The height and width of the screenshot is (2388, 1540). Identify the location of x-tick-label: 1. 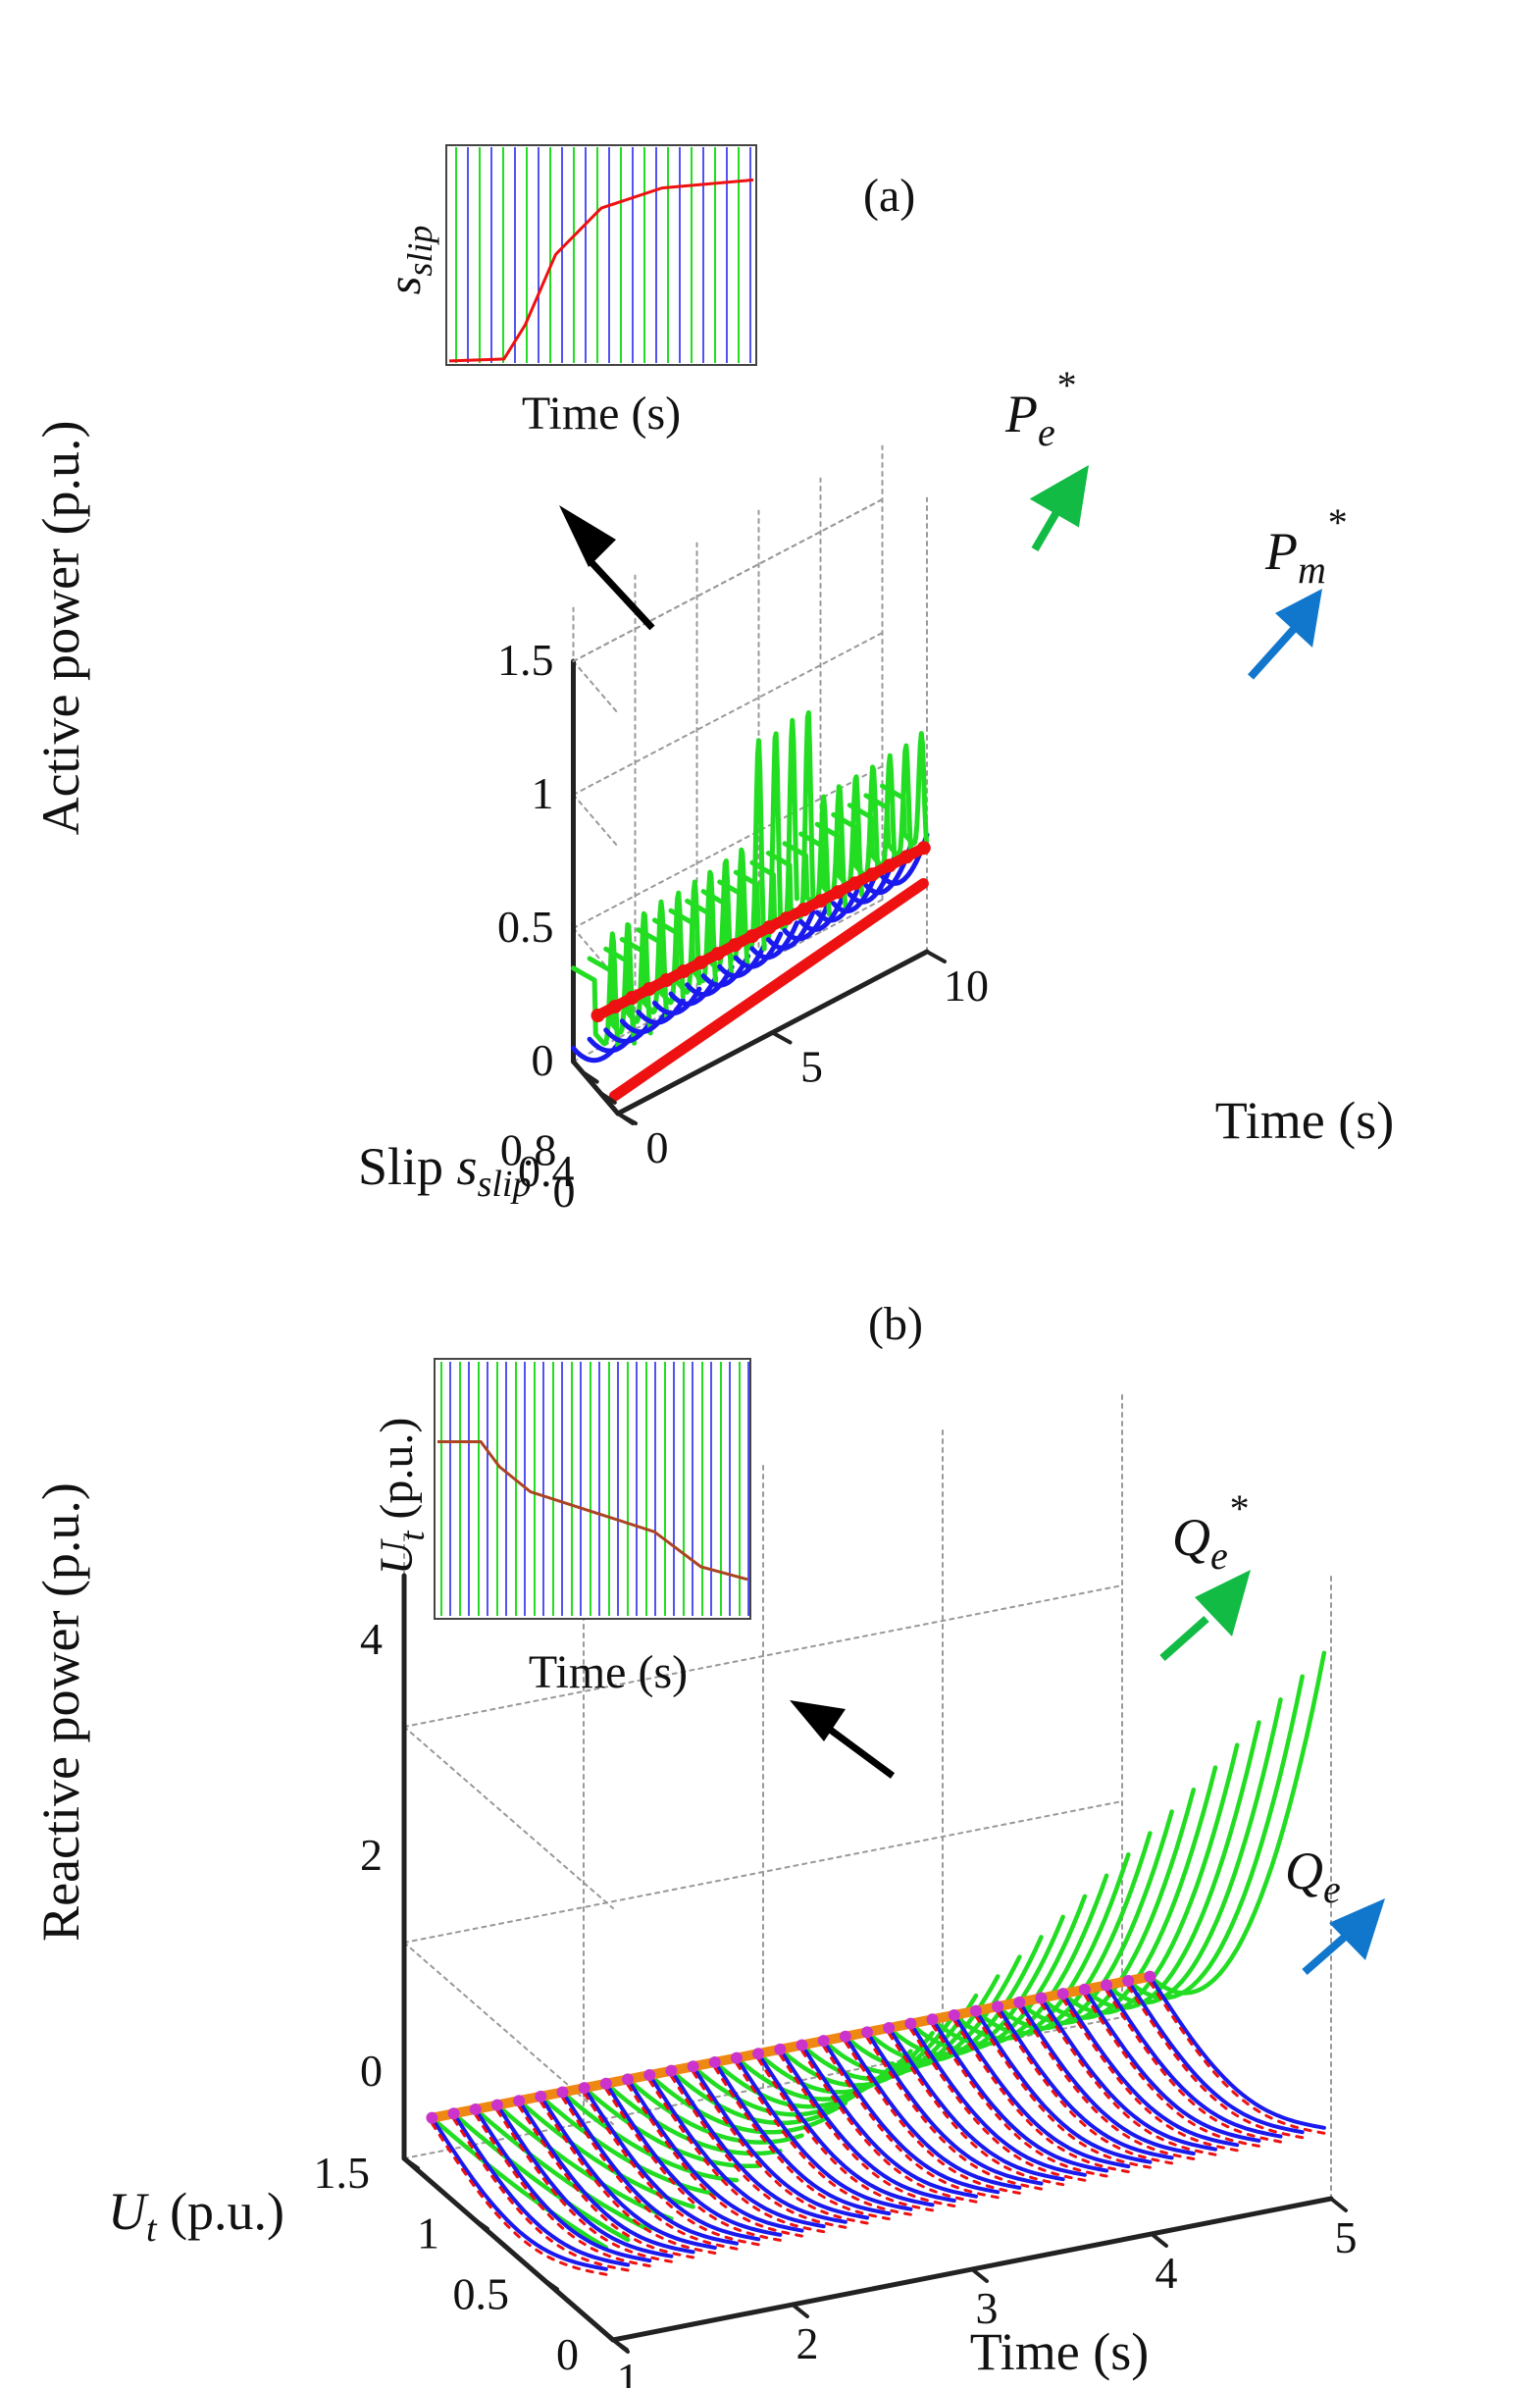
(628, 2371).